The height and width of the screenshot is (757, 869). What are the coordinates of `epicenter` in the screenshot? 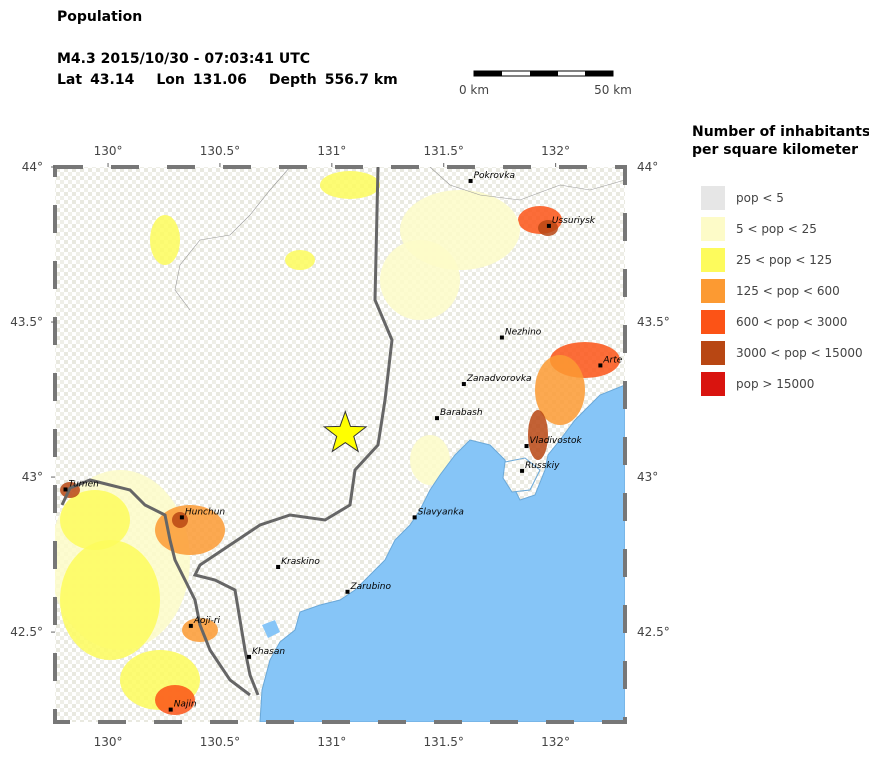 It's located at (345, 431).